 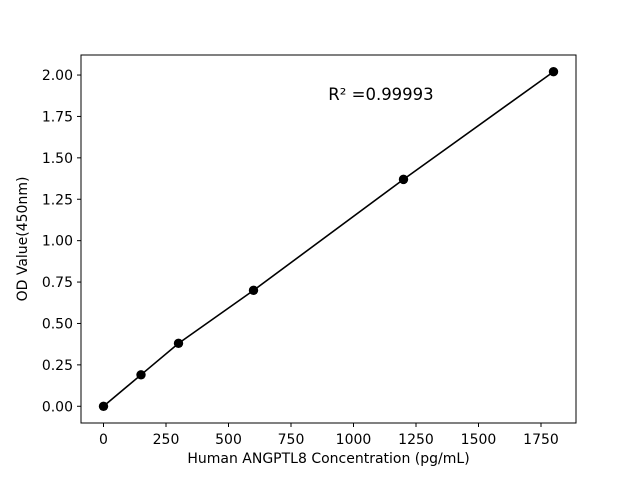 What do you see at coordinates (416, 440) in the screenshot?
I see `x-tick-label: 1250` at bounding box center [416, 440].